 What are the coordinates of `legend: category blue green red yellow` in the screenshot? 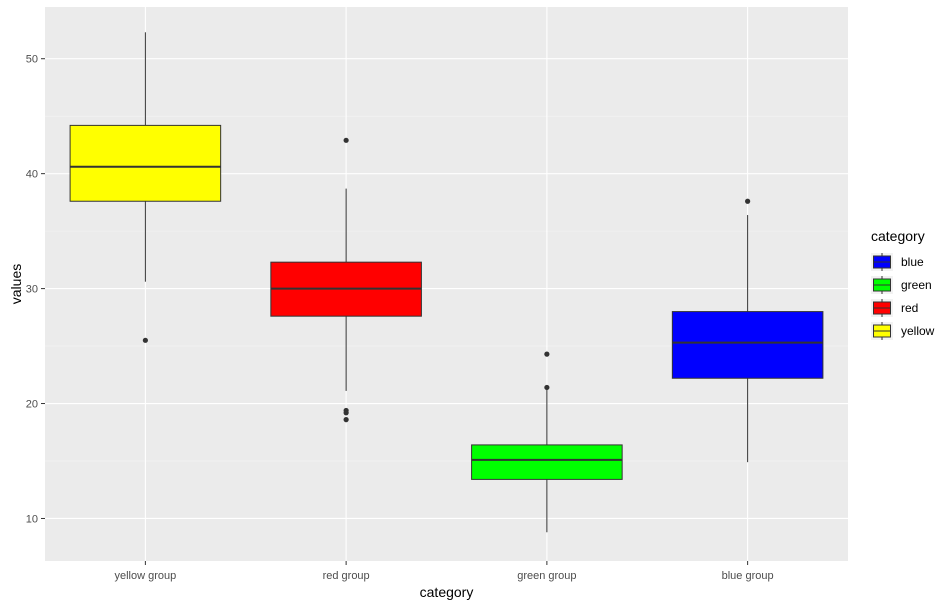 It's located at (903, 284).